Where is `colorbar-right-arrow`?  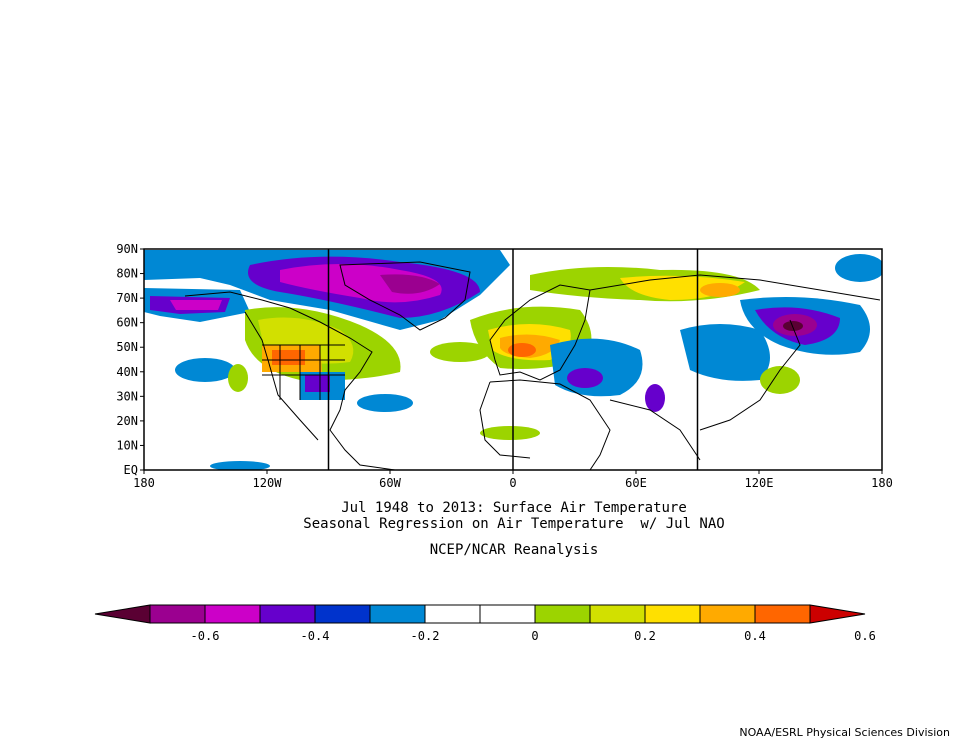
colorbar-right-arrow is located at coordinates (837, 614).